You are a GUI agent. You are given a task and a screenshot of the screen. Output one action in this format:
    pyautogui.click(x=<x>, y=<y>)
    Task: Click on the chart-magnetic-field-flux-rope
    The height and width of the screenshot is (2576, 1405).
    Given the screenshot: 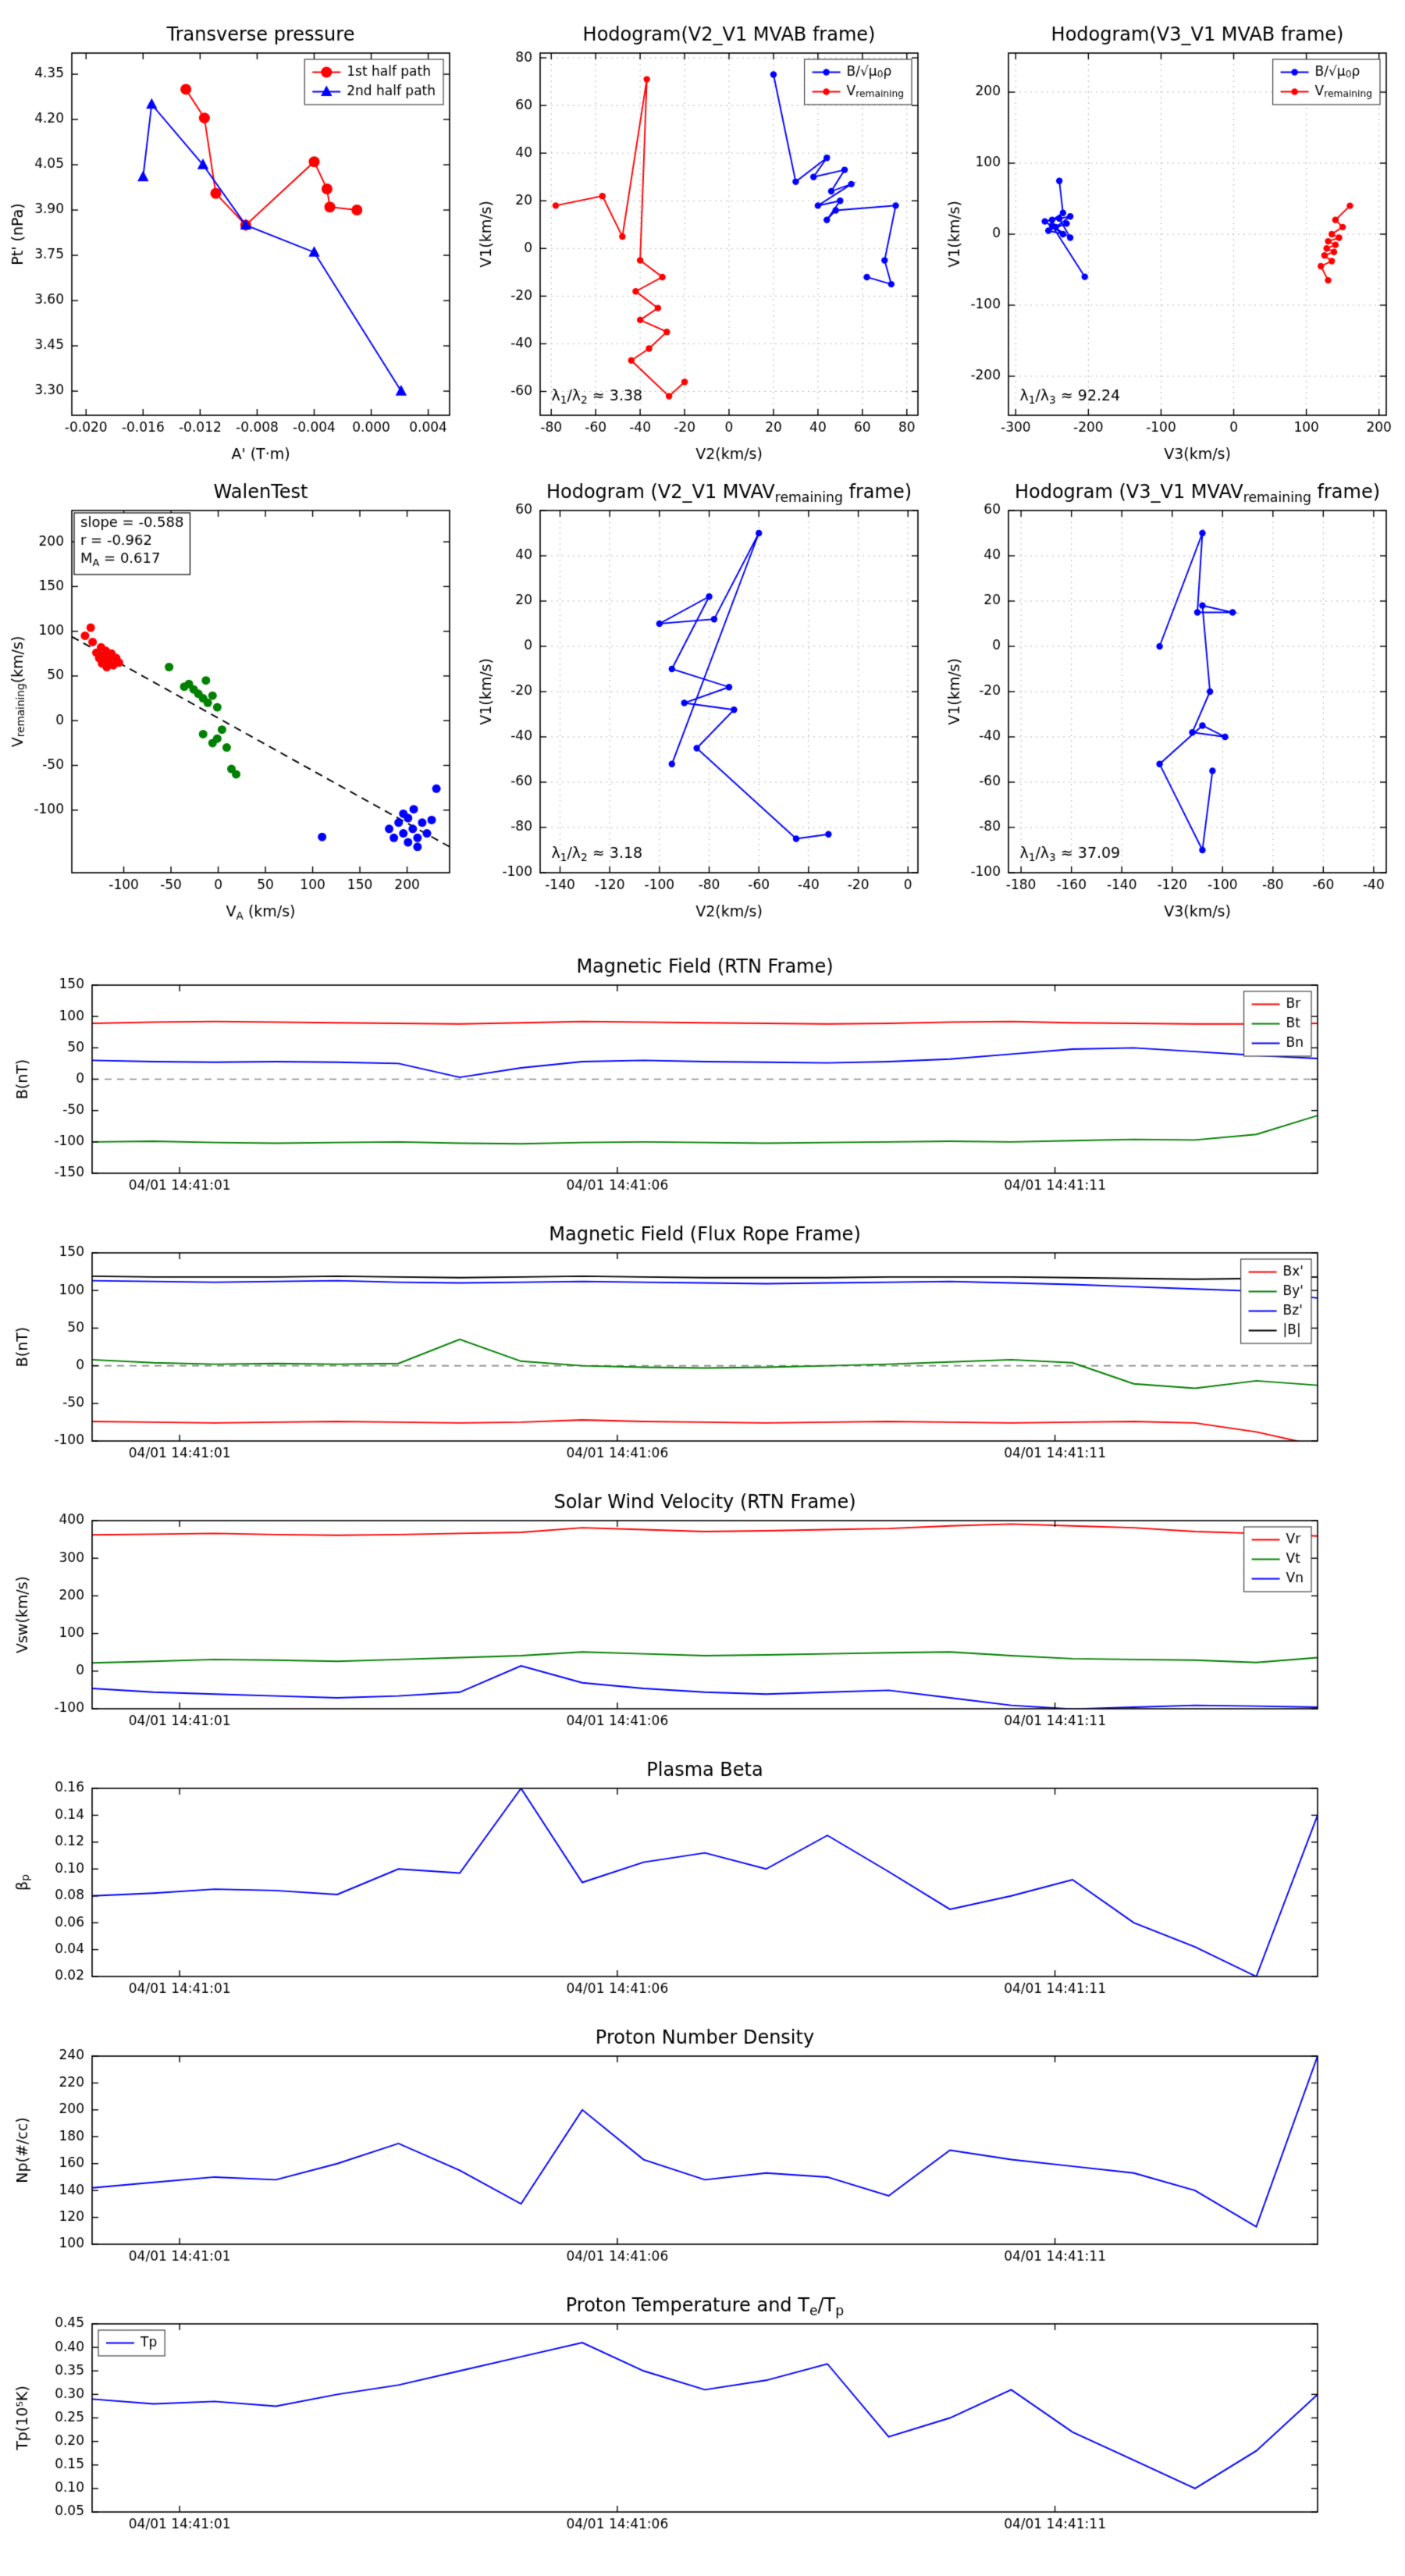 What is the action you would take?
    pyautogui.click(x=703, y=1351)
    